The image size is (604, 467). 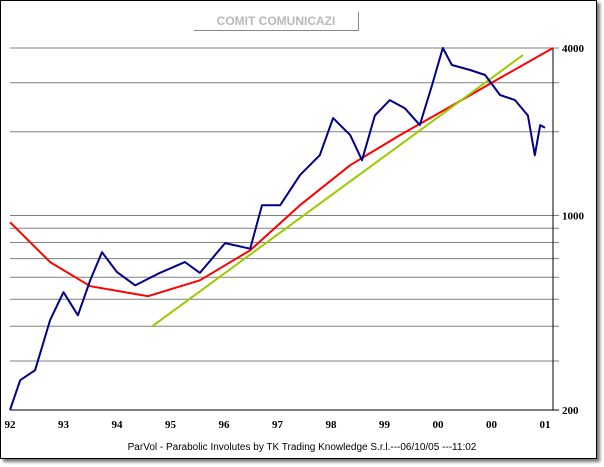 What do you see at coordinates (224, 425) in the screenshot?
I see `x-tick-label: 96` at bounding box center [224, 425].